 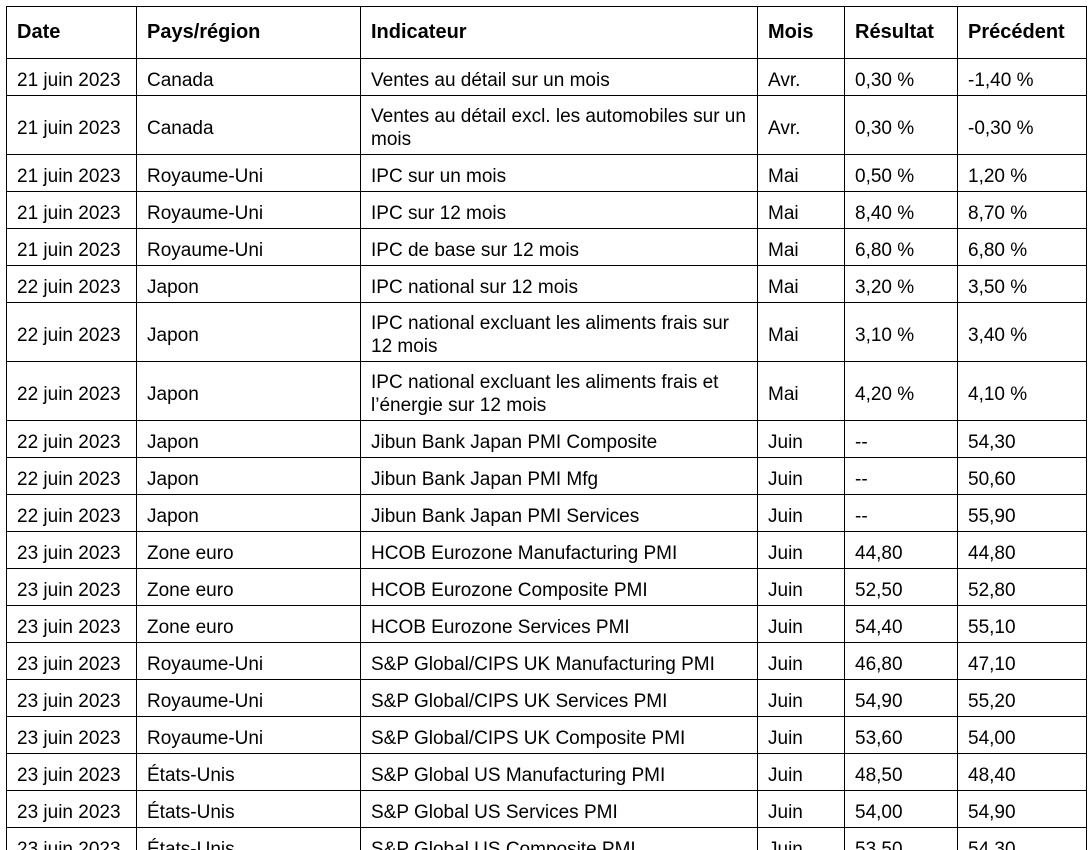 What do you see at coordinates (248, 32) in the screenshot?
I see `header-cell: Pays/région` at bounding box center [248, 32].